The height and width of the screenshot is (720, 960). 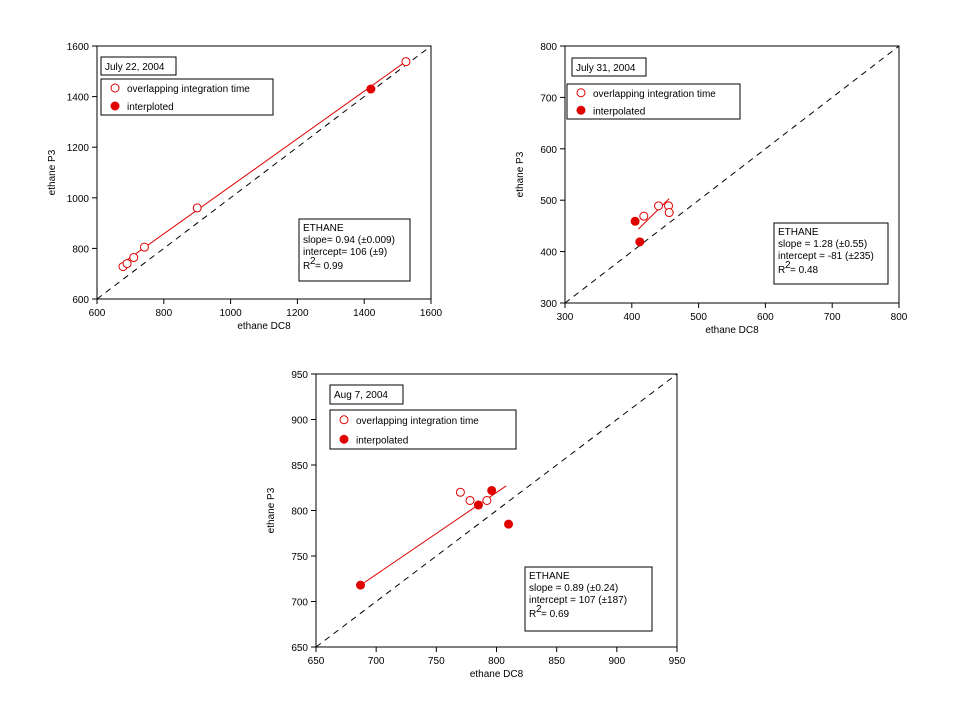 What do you see at coordinates (299, 421) in the screenshot?
I see `y-tick-label: 900` at bounding box center [299, 421].